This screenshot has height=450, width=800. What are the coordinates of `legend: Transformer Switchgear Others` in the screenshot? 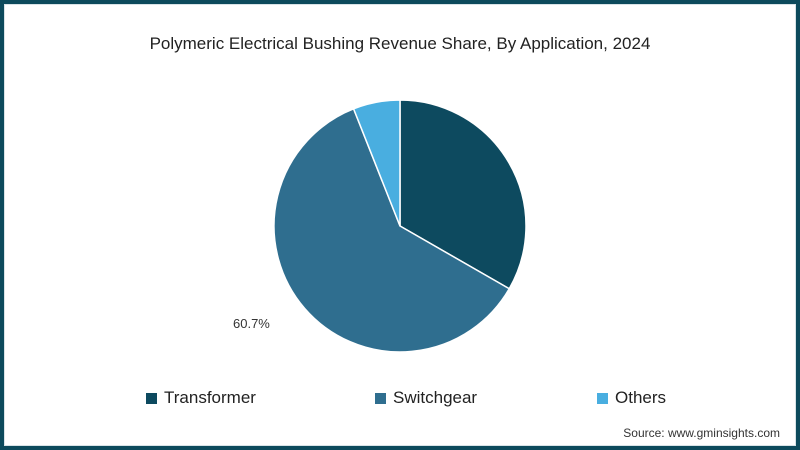 It's located at (400, 399).